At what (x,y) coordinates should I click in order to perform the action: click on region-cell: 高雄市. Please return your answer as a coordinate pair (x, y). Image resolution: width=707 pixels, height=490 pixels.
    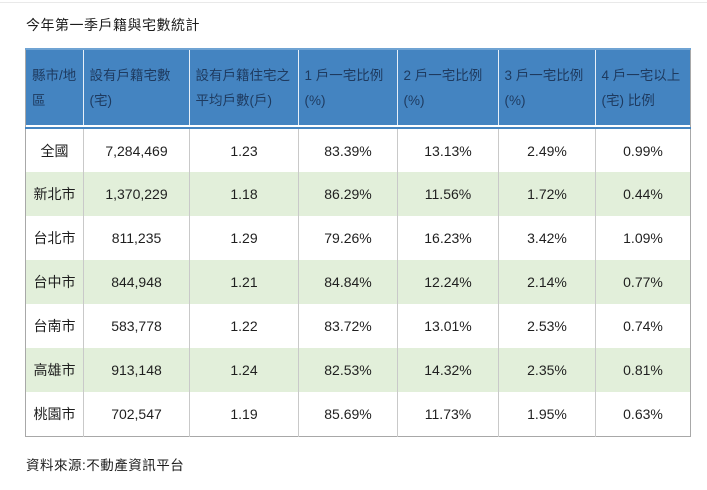
    Looking at the image, I should click on (54, 370).